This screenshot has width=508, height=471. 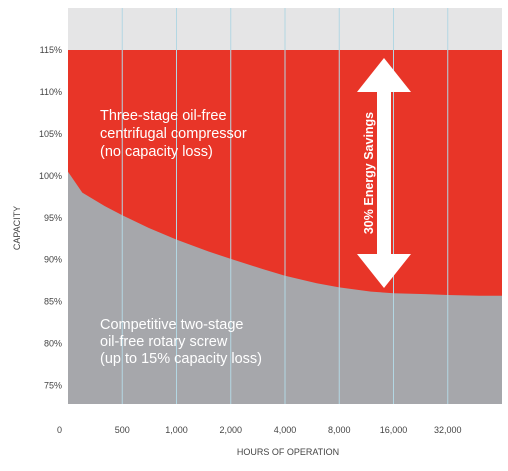 I want to click on energy-savings-arrow, so click(x=384, y=173).